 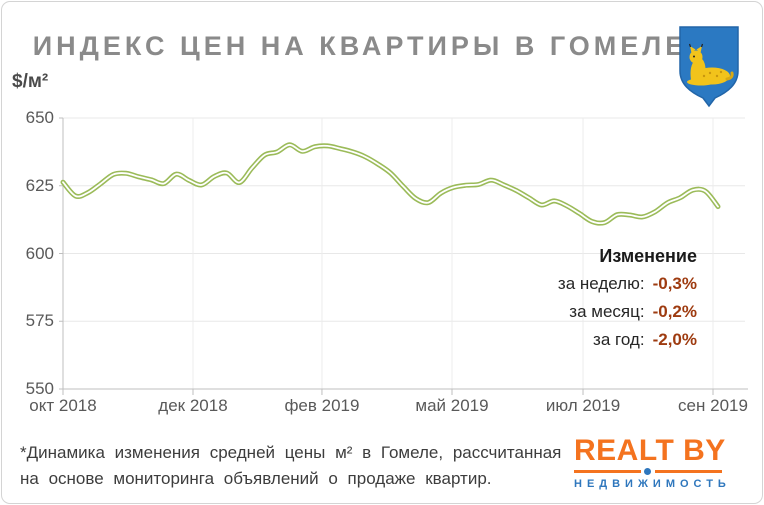 I want to click on change-month-value: -0,2%, so click(x=674, y=311).